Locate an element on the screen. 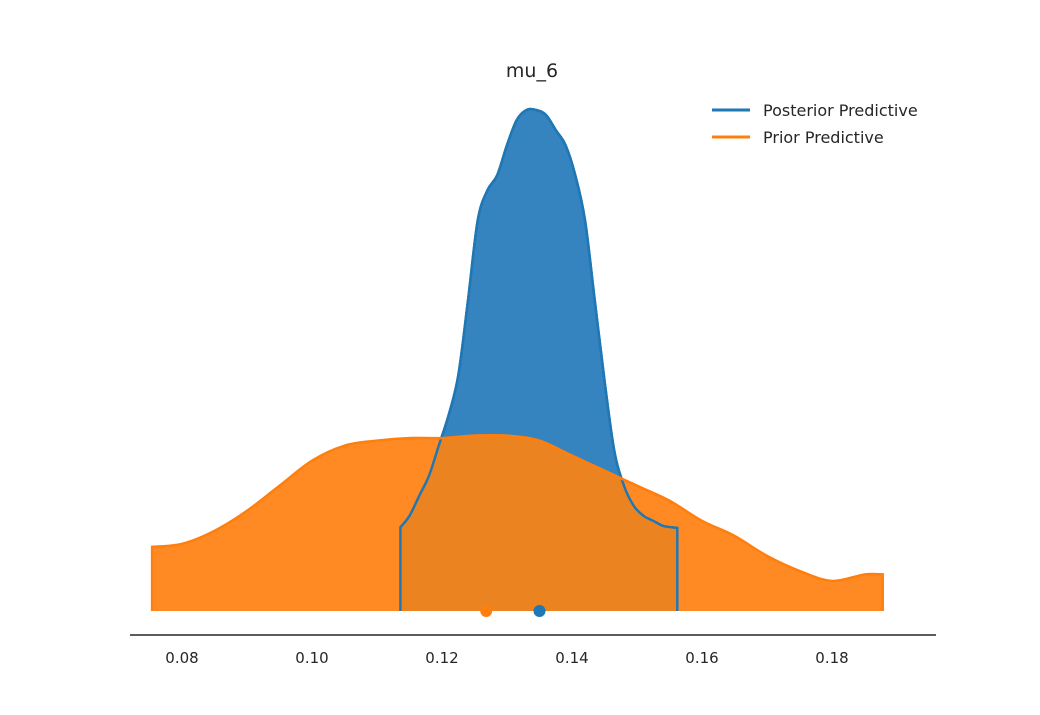  x-tick-label: 0.12 is located at coordinates (441, 658).